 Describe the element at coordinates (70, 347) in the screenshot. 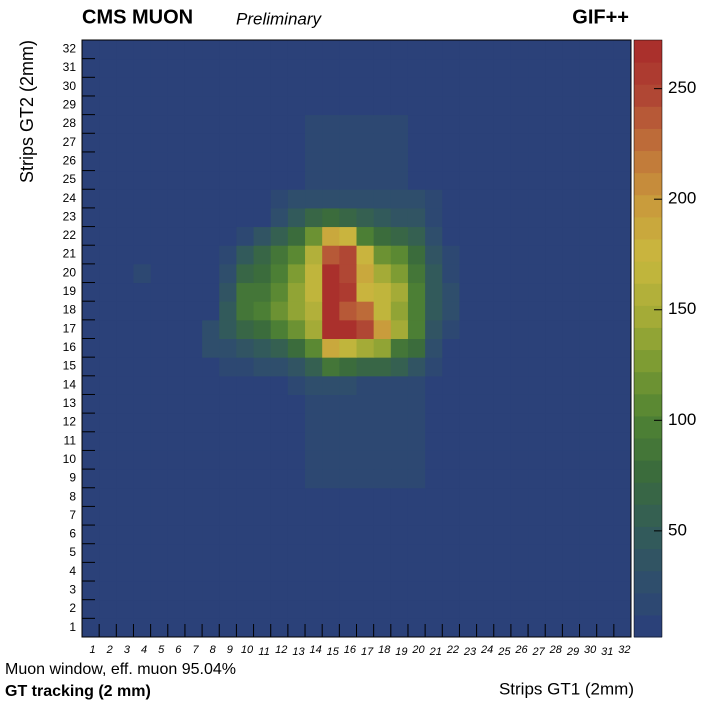

I see `y-tick-label: 16` at that location.